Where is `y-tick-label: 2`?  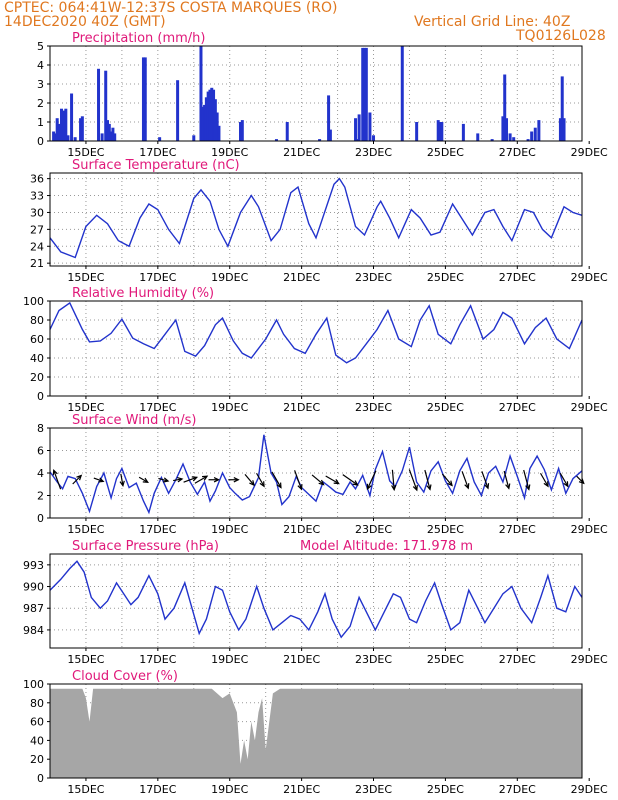 y-tick-label: 2 is located at coordinates (40, 103).